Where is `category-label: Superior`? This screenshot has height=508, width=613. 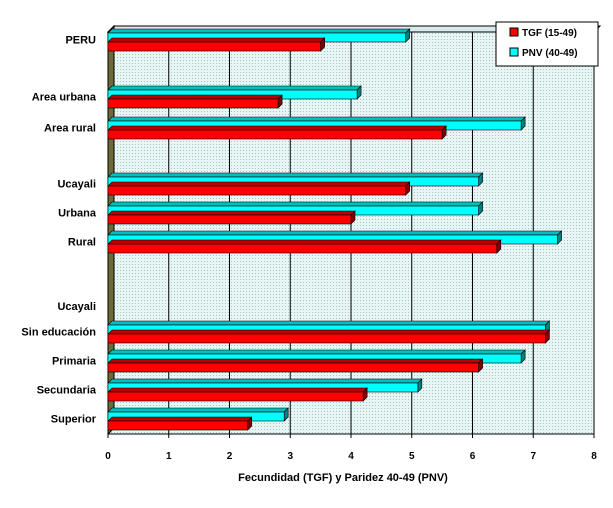
category-label: Superior is located at coordinates (74, 420).